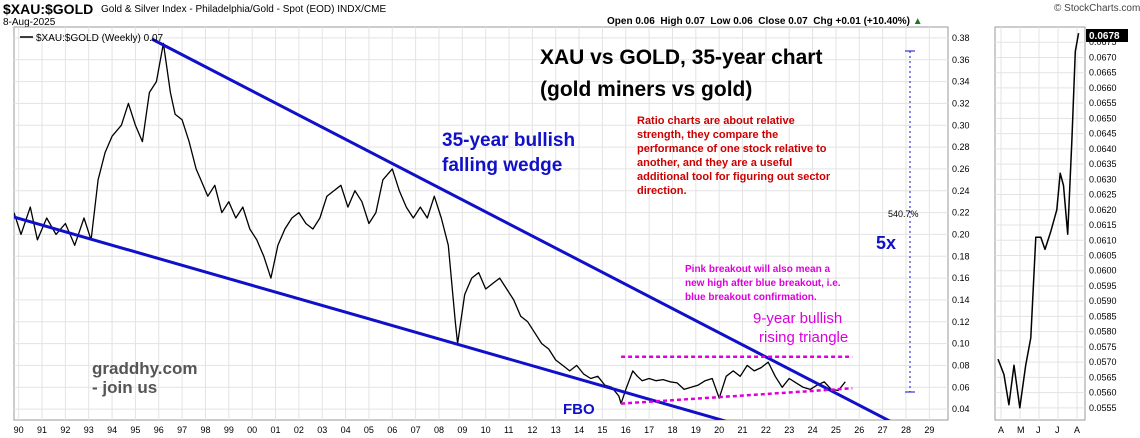 The image size is (1140, 438). What do you see at coordinates (1103, 286) in the screenshot?
I see `mini-y-tick-label: 0.0595` at bounding box center [1103, 286].